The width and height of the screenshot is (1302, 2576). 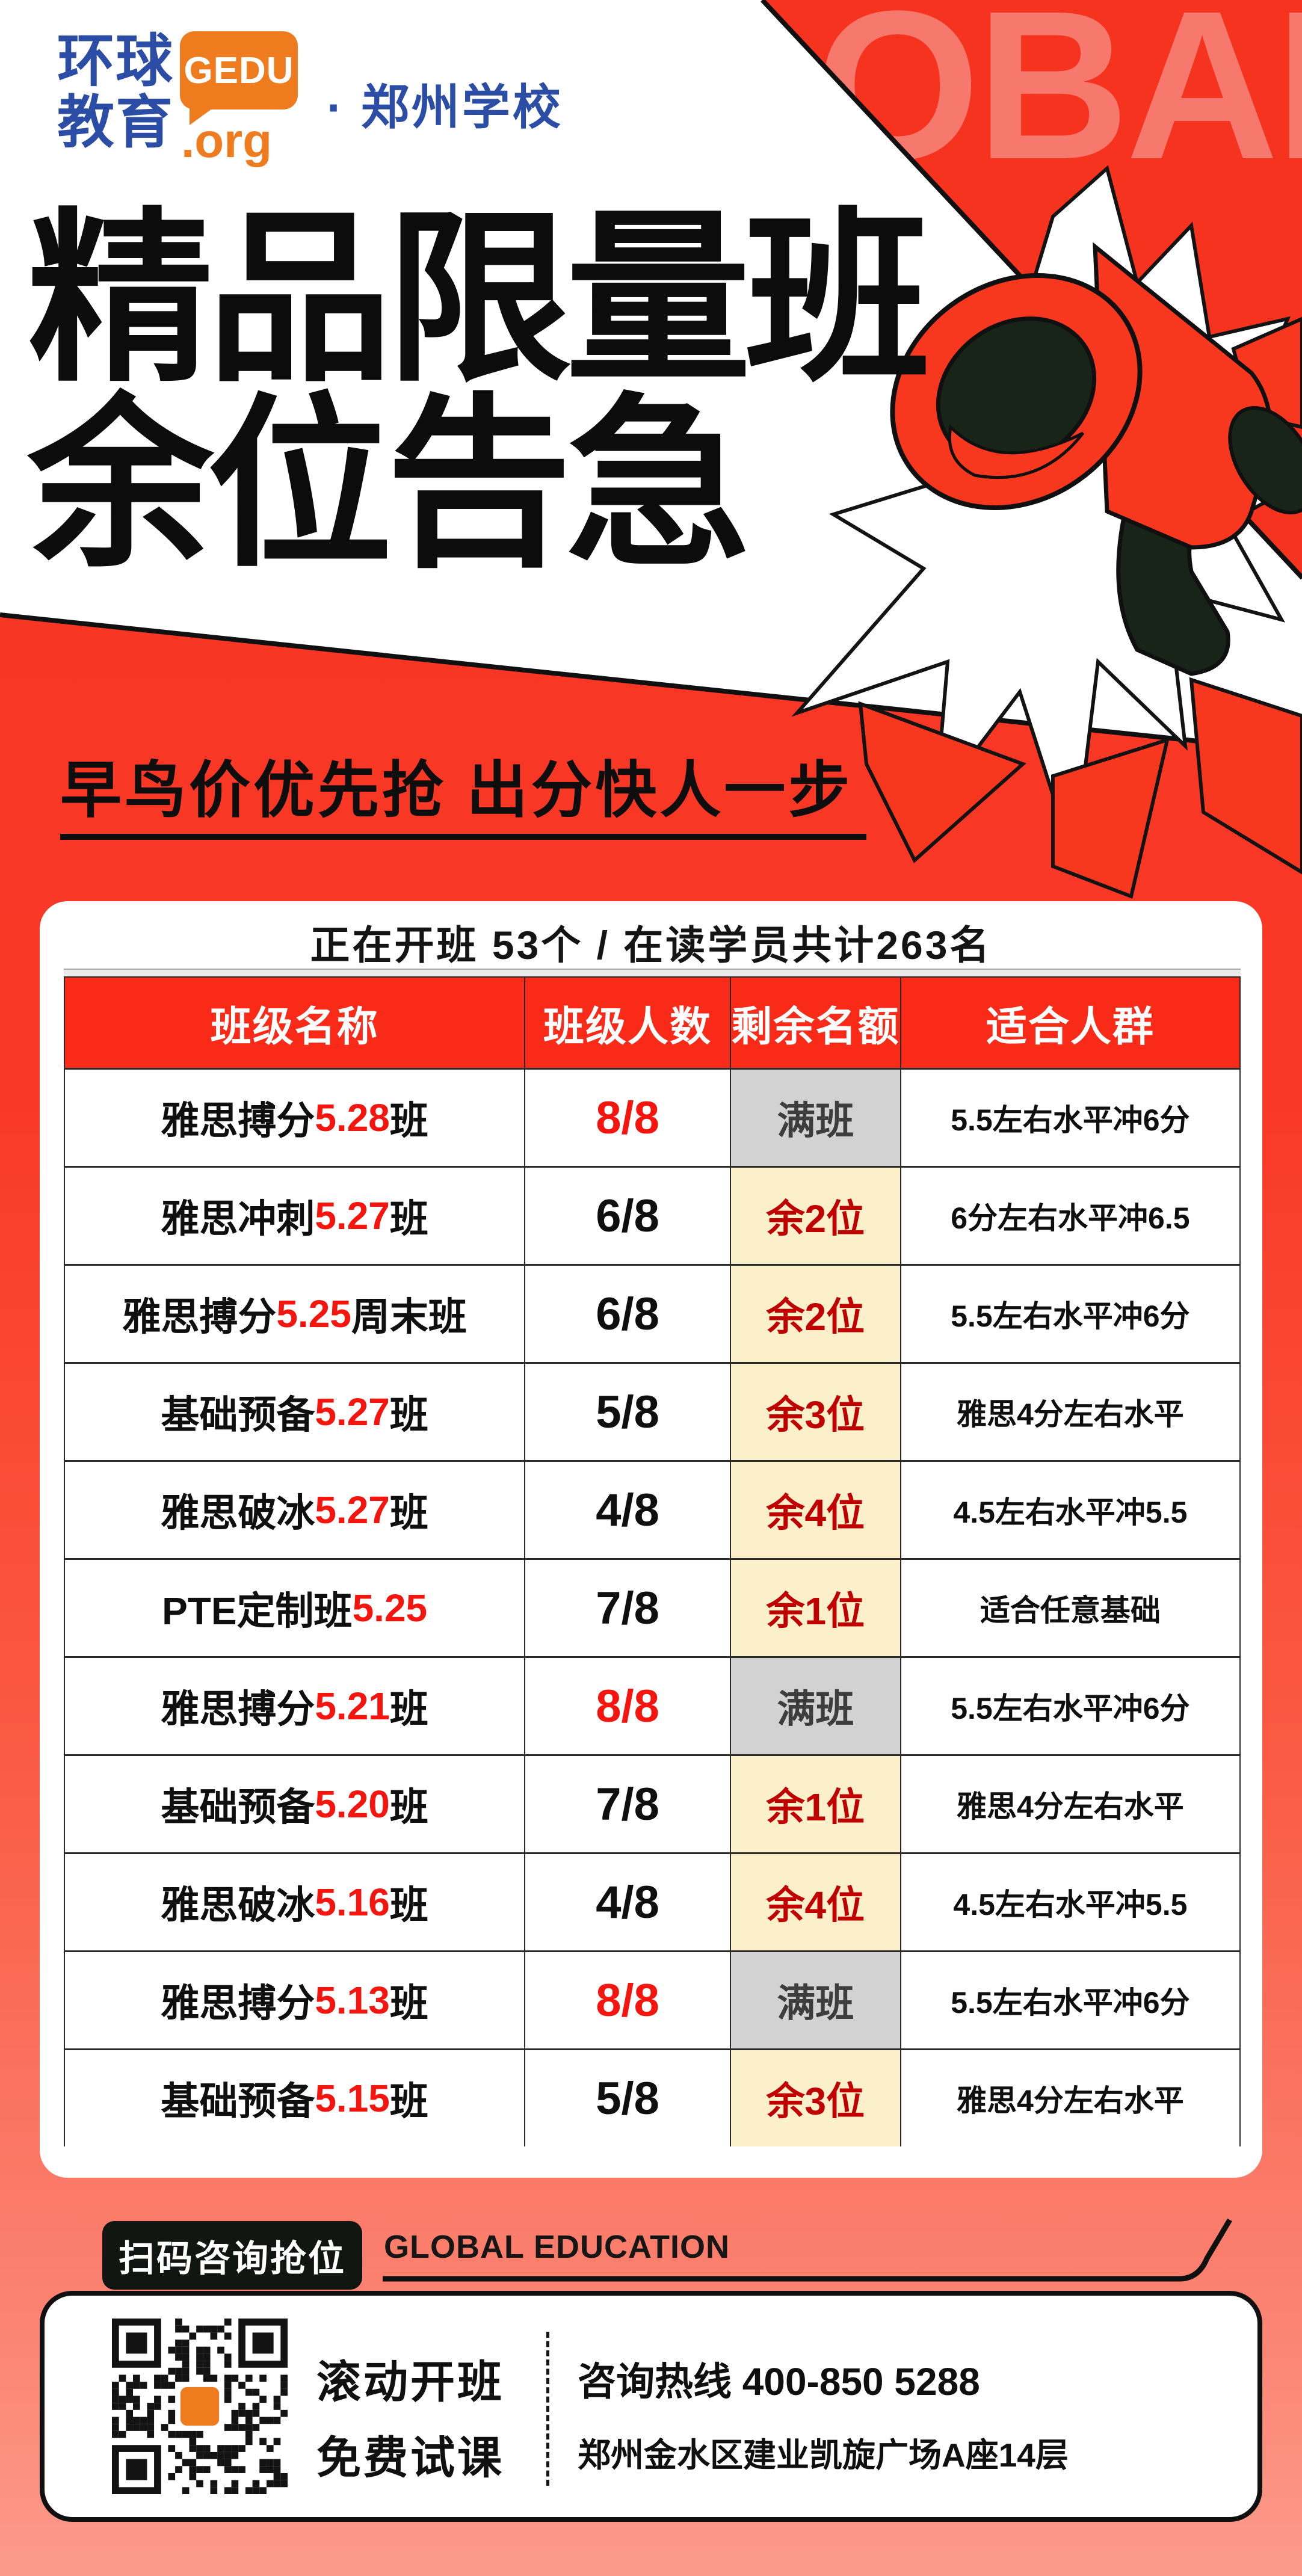 What do you see at coordinates (779, 2381) in the screenshot?
I see `footer-hotline: 咨询热线 400-850 5288` at bounding box center [779, 2381].